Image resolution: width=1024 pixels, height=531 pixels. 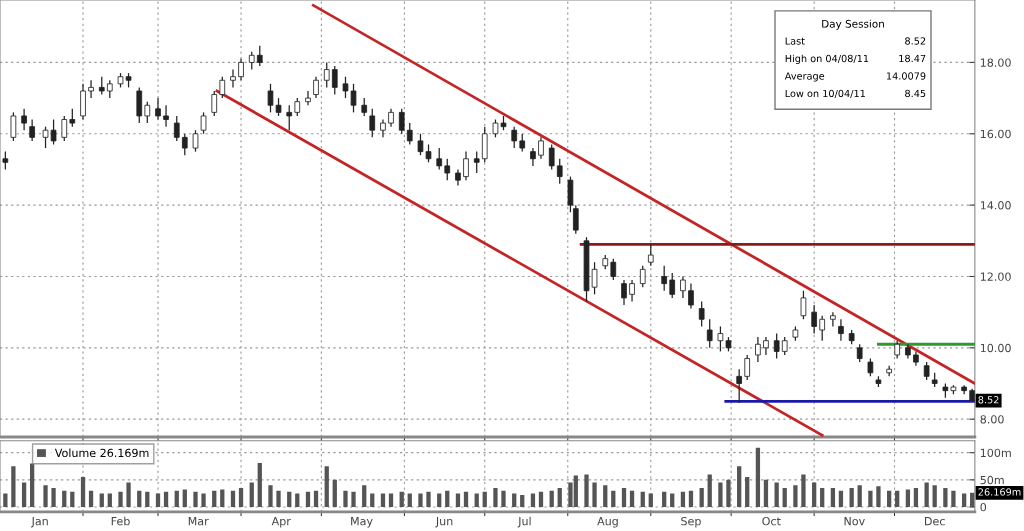 What do you see at coordinates (915, 93) in the screenshot?
I see `annotation: 8.45` at bounding box center [915, 93].